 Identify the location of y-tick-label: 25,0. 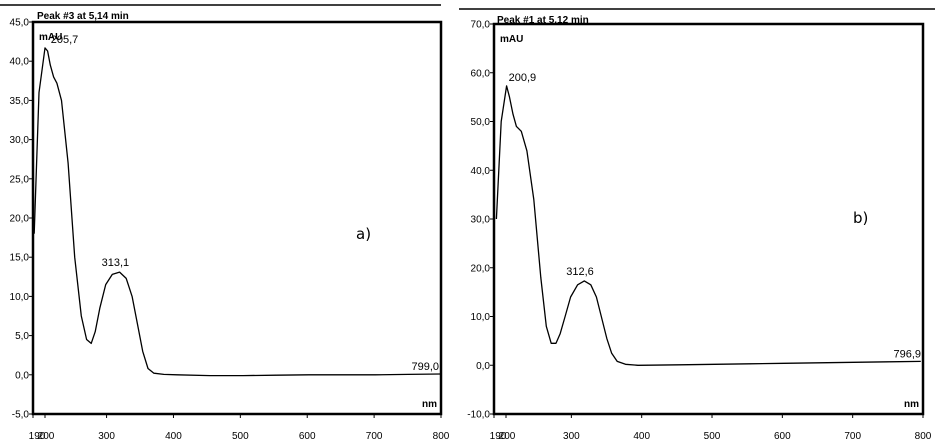
(20, 179).